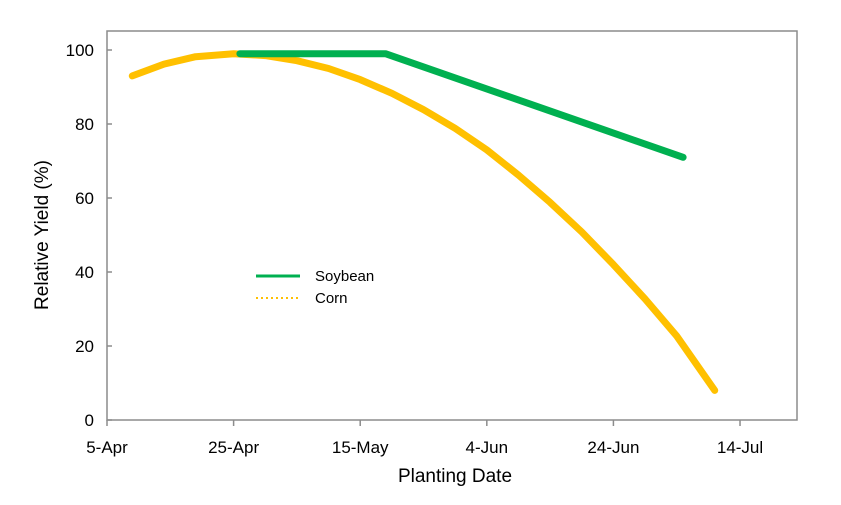 The image size is (841, 505). I want to click on y-tick-label: 40, so click(84, 272).